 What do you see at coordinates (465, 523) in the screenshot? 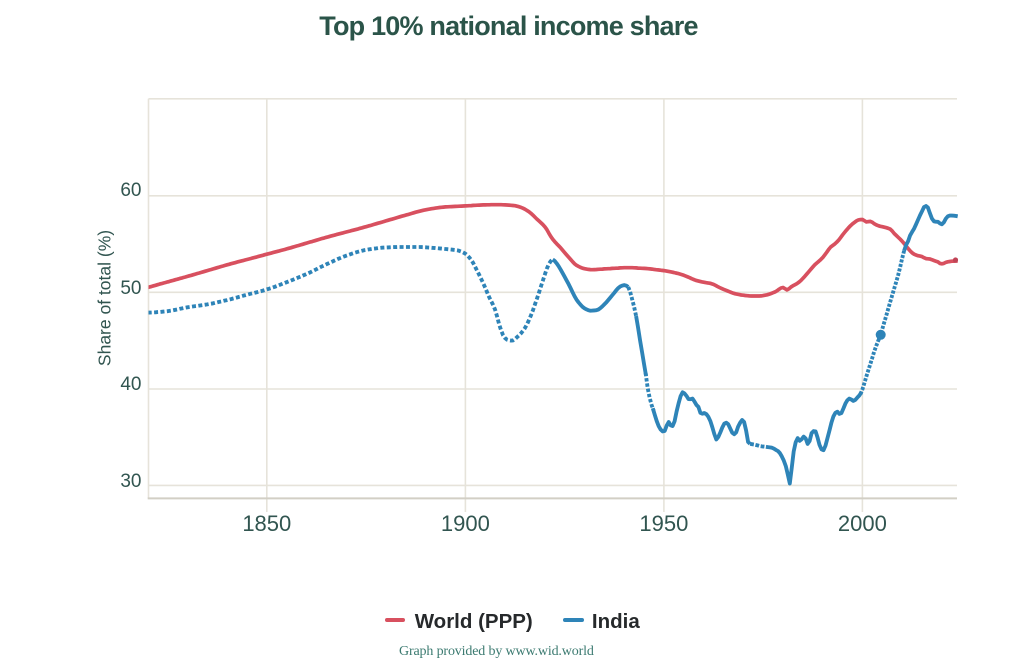
I see `svg-text: 1900` at bounding box center [465, 523].